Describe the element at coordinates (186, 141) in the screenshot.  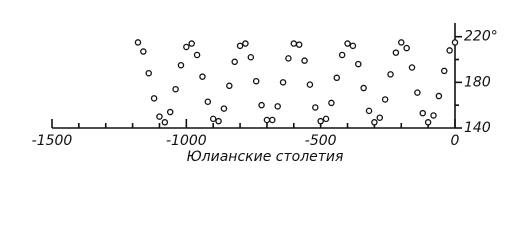
I see `x-tick-label: -1000` at that location.